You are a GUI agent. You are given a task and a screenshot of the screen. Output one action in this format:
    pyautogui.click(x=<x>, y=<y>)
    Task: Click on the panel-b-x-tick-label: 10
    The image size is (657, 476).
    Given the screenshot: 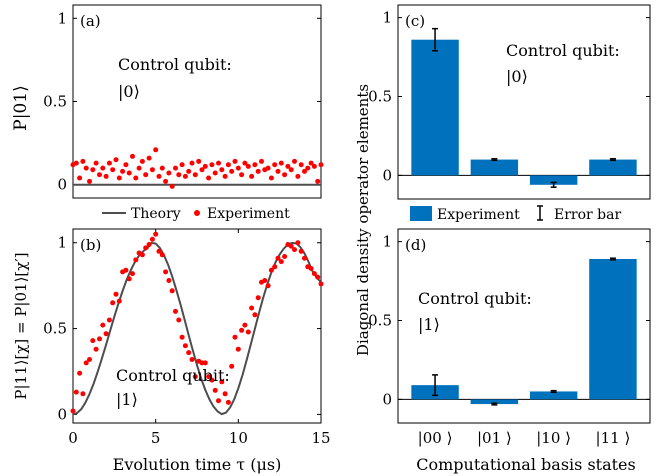 What is the action you would take?
    pyautogui.click(x=238, y=438)
    